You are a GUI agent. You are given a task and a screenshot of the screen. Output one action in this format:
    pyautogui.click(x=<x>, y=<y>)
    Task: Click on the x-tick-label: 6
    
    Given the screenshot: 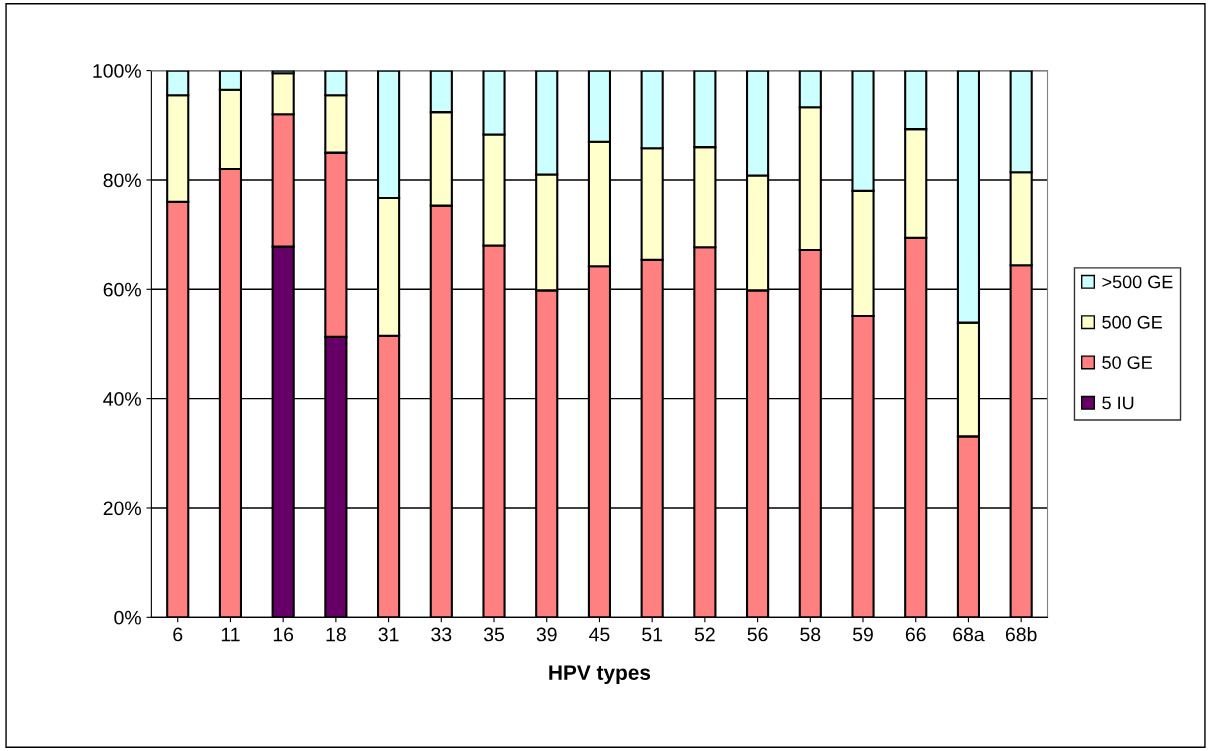 What is the action you would take?
    pyautogui.click(x=178, y=634)
    